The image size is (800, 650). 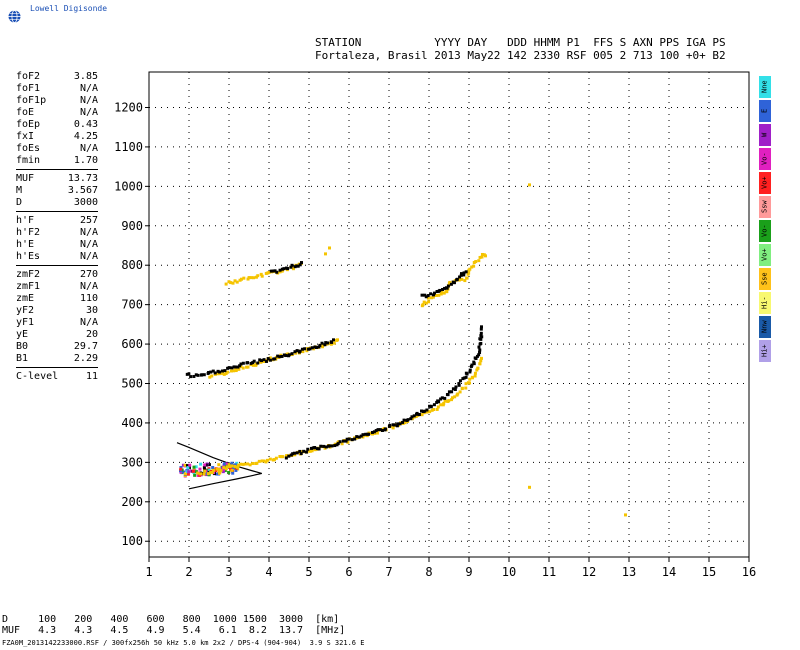 I want to click on x-tick-label: 12, so click(x=589, y=572).